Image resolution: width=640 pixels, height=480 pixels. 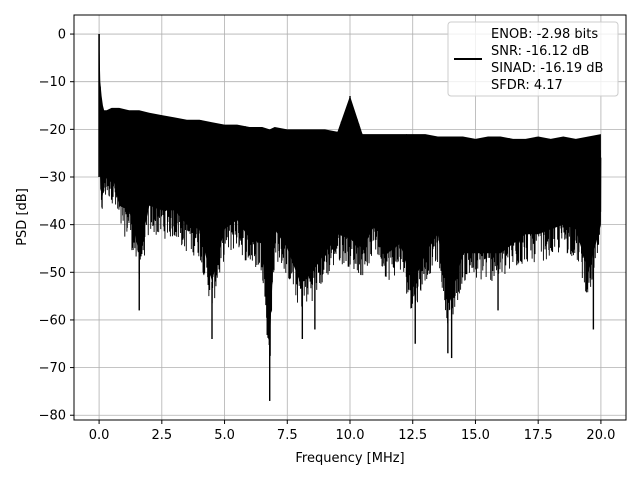 What do you see at coordinates (52, 130) in the screenshot?
I see `y-tick-label: −20` at bounding box center [52, 130].